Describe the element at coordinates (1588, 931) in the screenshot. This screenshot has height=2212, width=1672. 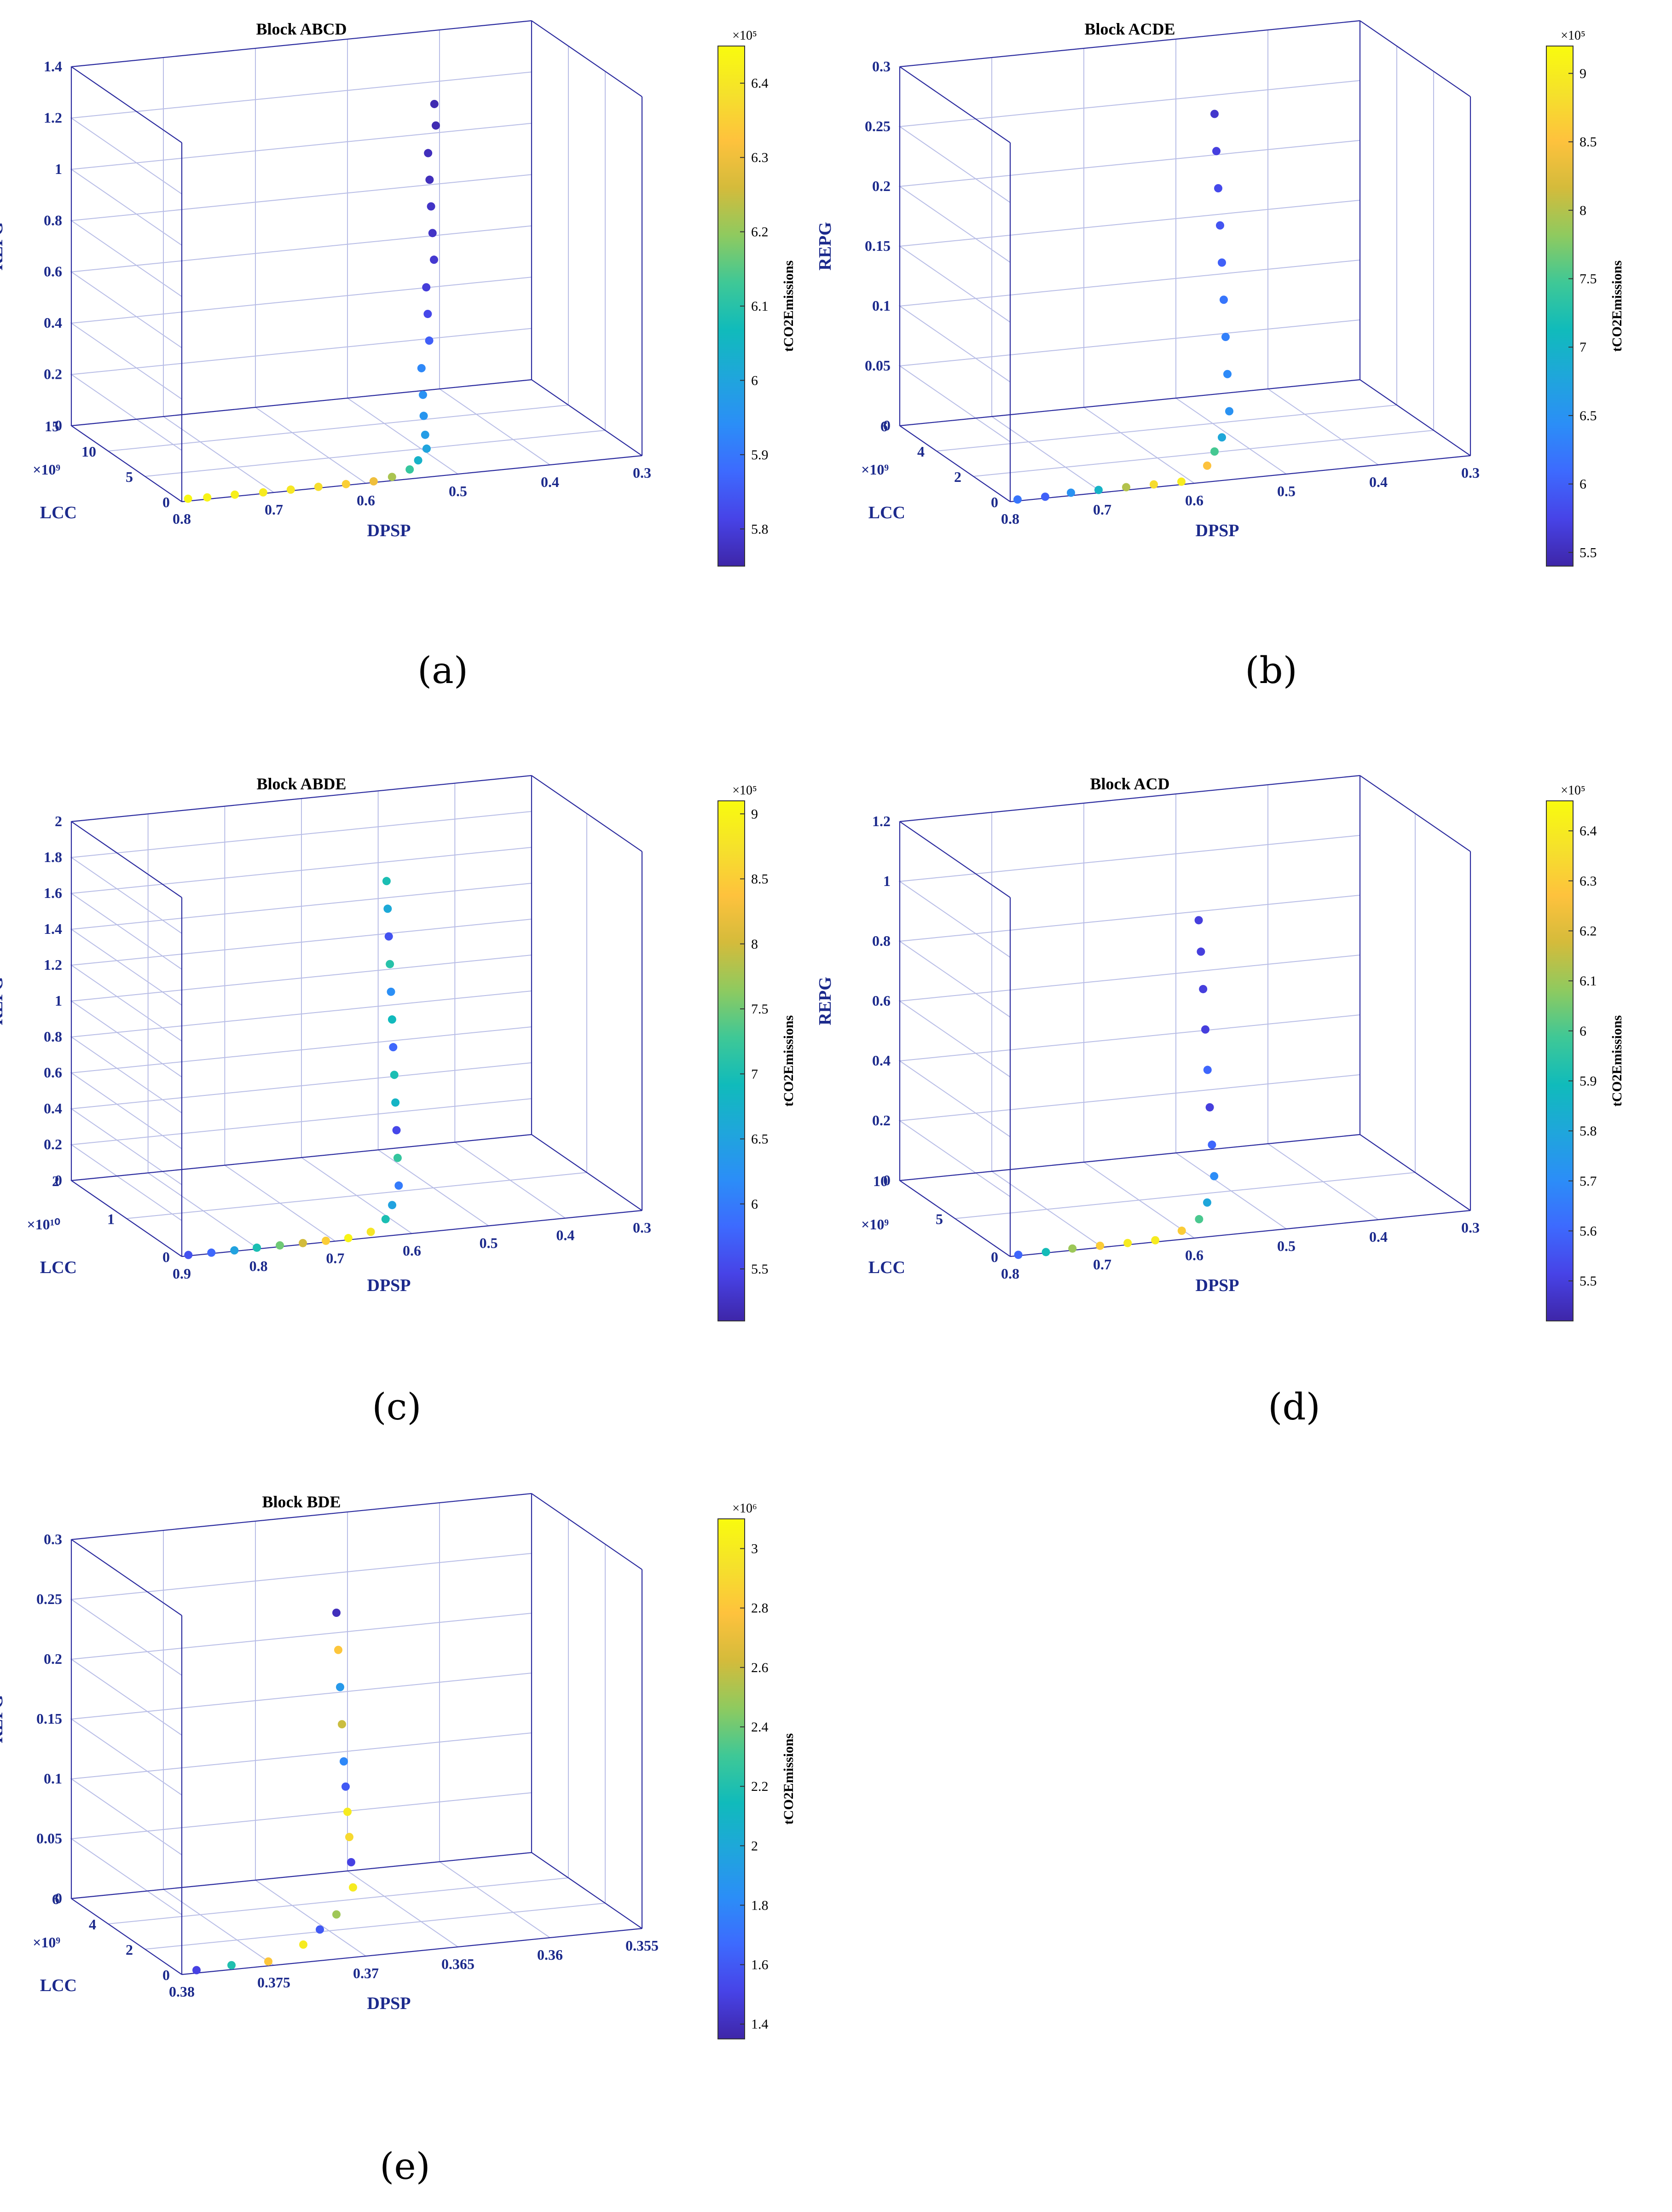
I see `colorbar-tick-label: 6.2` at that location.